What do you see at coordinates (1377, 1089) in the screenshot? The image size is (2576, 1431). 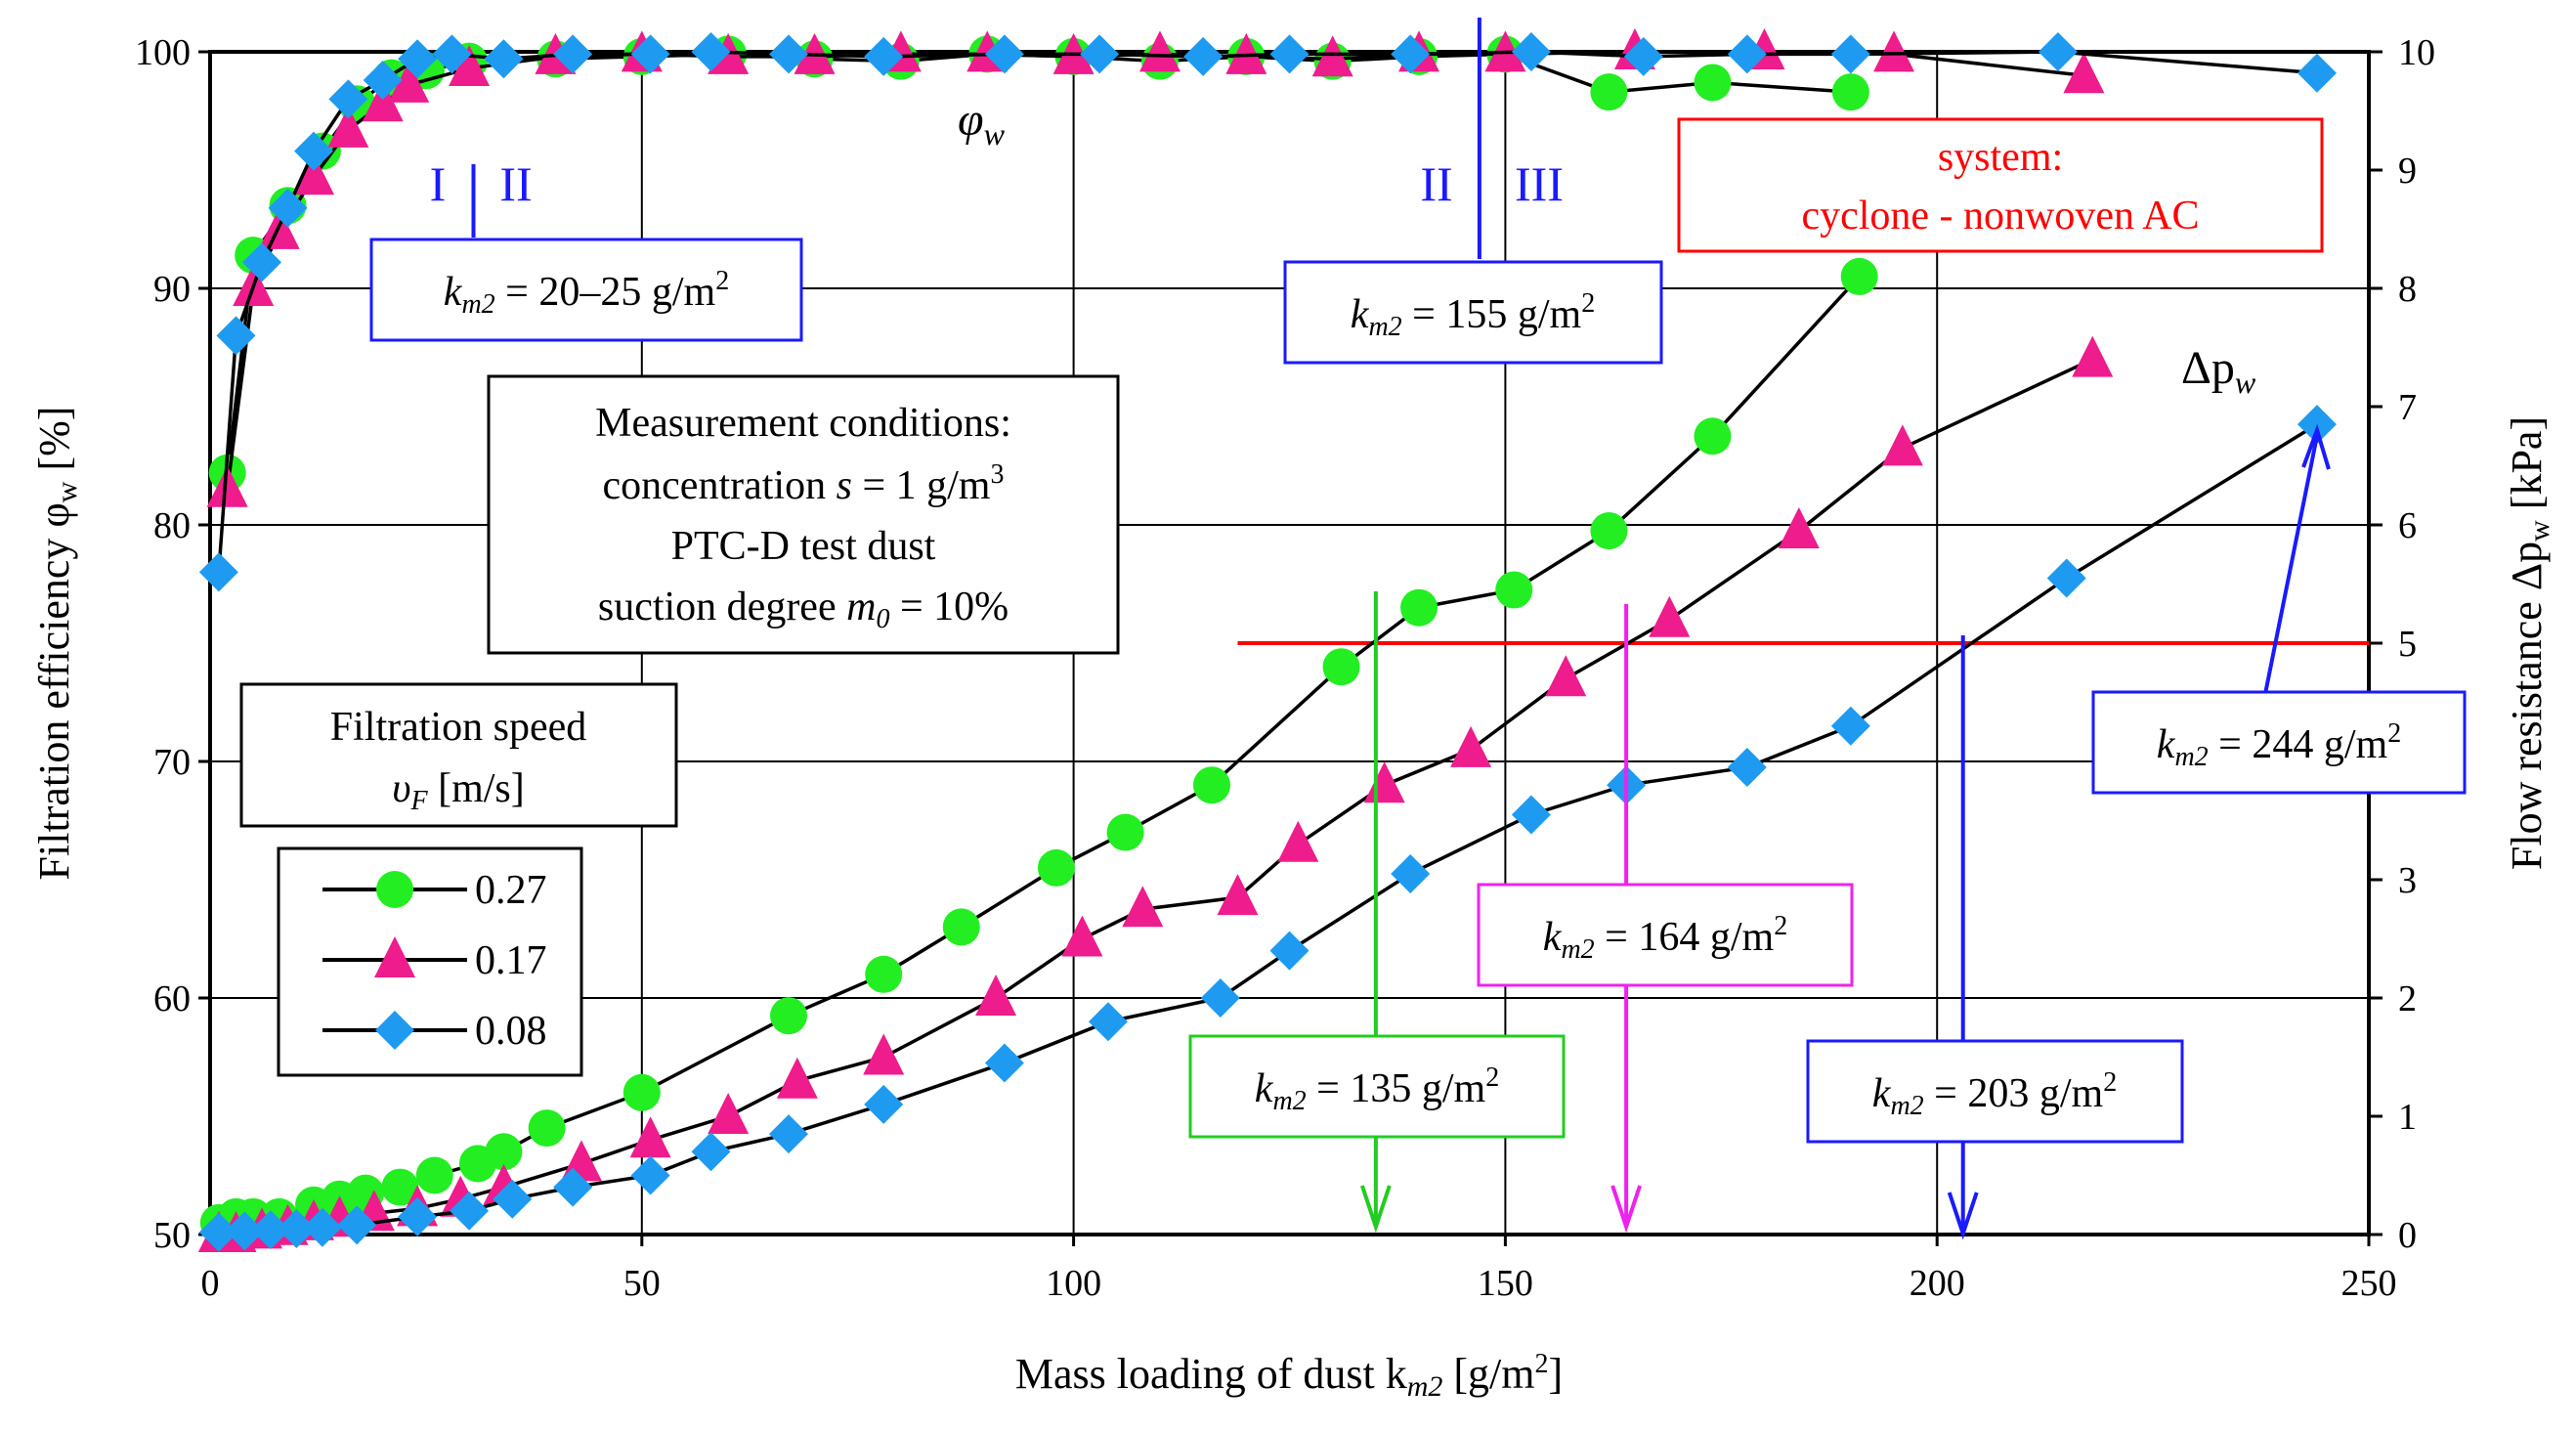 I see `svg-text: km2 = 135 g/m2` at bounding box center [1377, 1089].